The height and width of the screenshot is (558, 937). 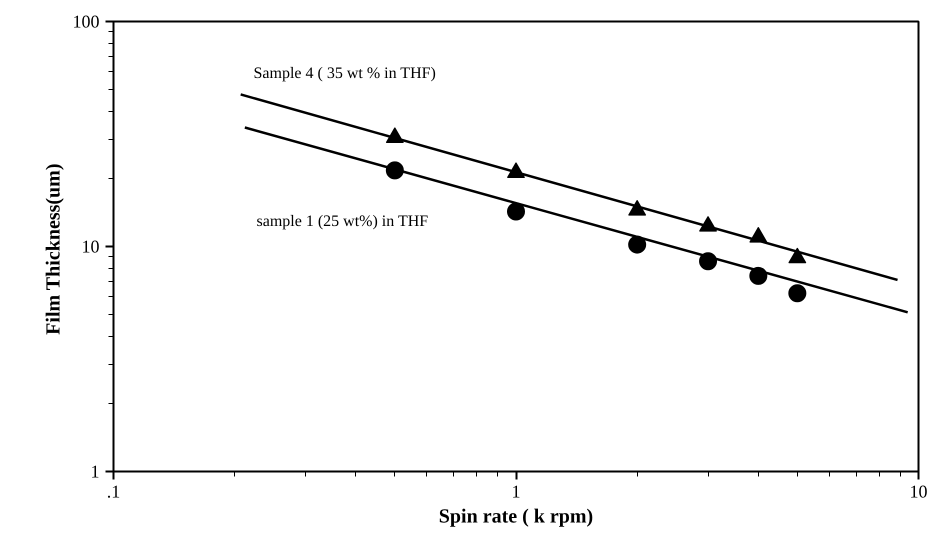 What do you see at coordinates (86, 22) in the screenshot?
I see `y-tick-label: 100` at bounding box center [86, 22].